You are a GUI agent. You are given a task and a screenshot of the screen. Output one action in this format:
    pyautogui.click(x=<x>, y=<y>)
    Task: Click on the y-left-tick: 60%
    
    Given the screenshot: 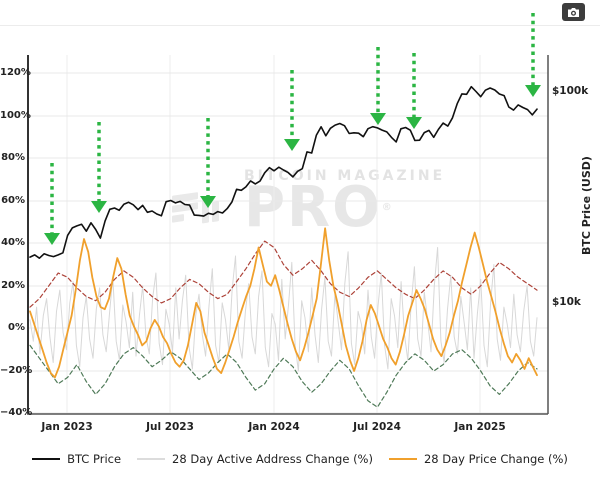 What is the action you would take?
    pyautogui.click(x=13, y=200)
    